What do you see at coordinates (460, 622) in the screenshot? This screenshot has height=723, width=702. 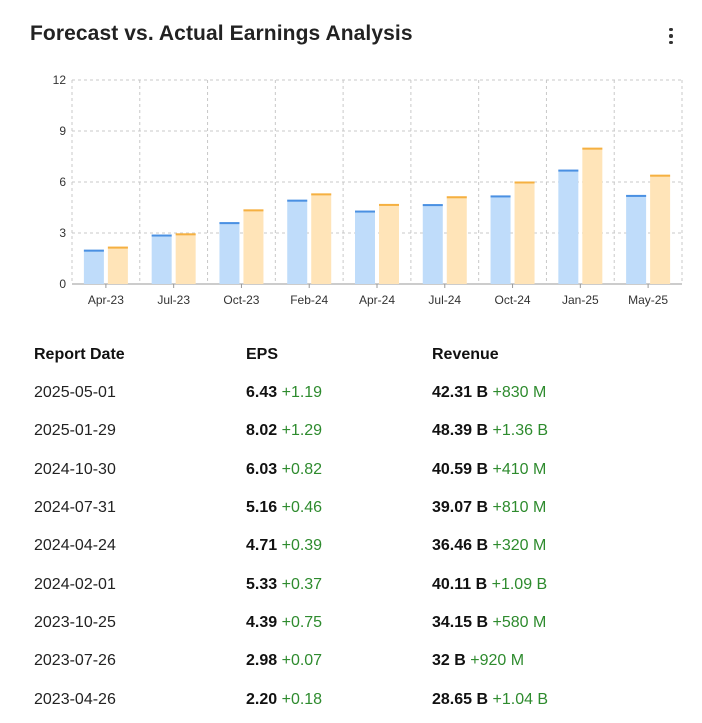 I see `revenue-value: 34.15 B` at bounding box center [460, 622].